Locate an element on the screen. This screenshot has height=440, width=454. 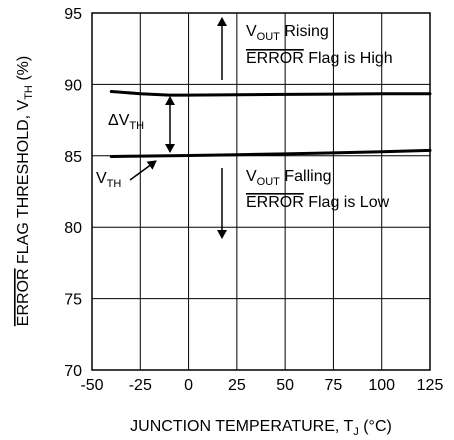
x-tick-label: 100 is located at coordinates (381, 385).